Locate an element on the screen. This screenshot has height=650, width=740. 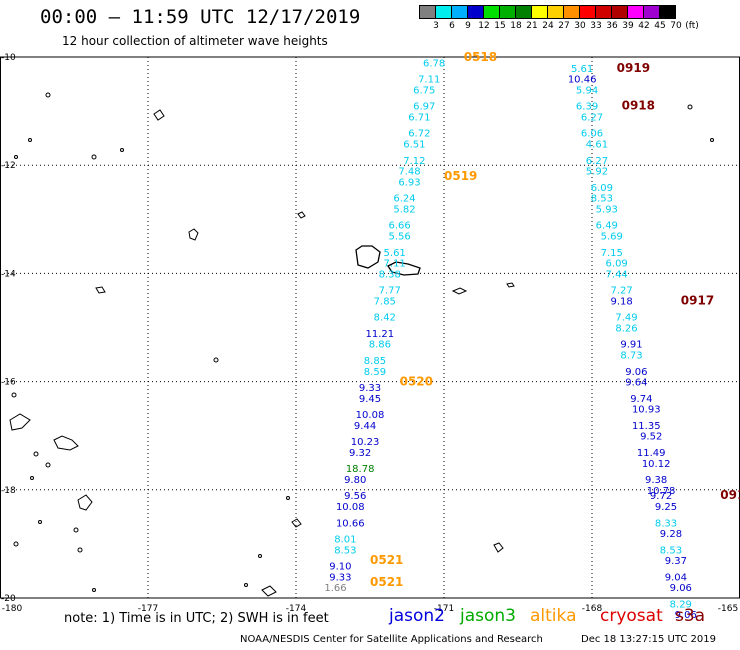
wave-height-value: 5.56 is located at coordinates (399, 237).